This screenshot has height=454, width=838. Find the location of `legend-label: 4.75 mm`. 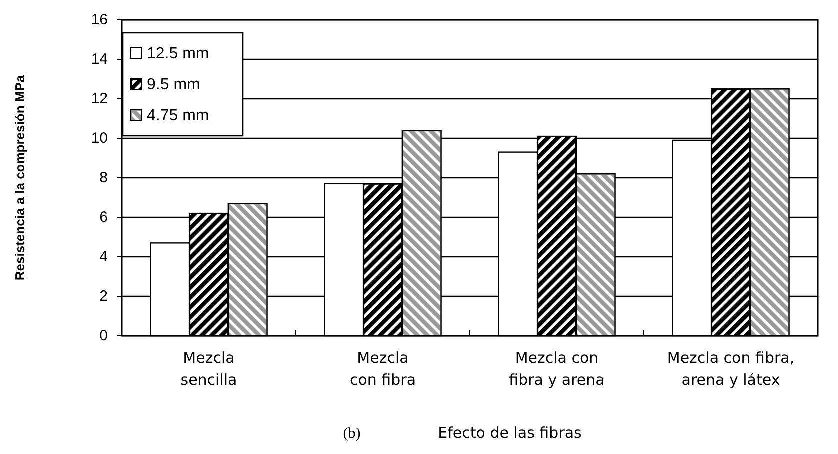

legend-label: 4.75 mm is located at coordinates (178, 116).